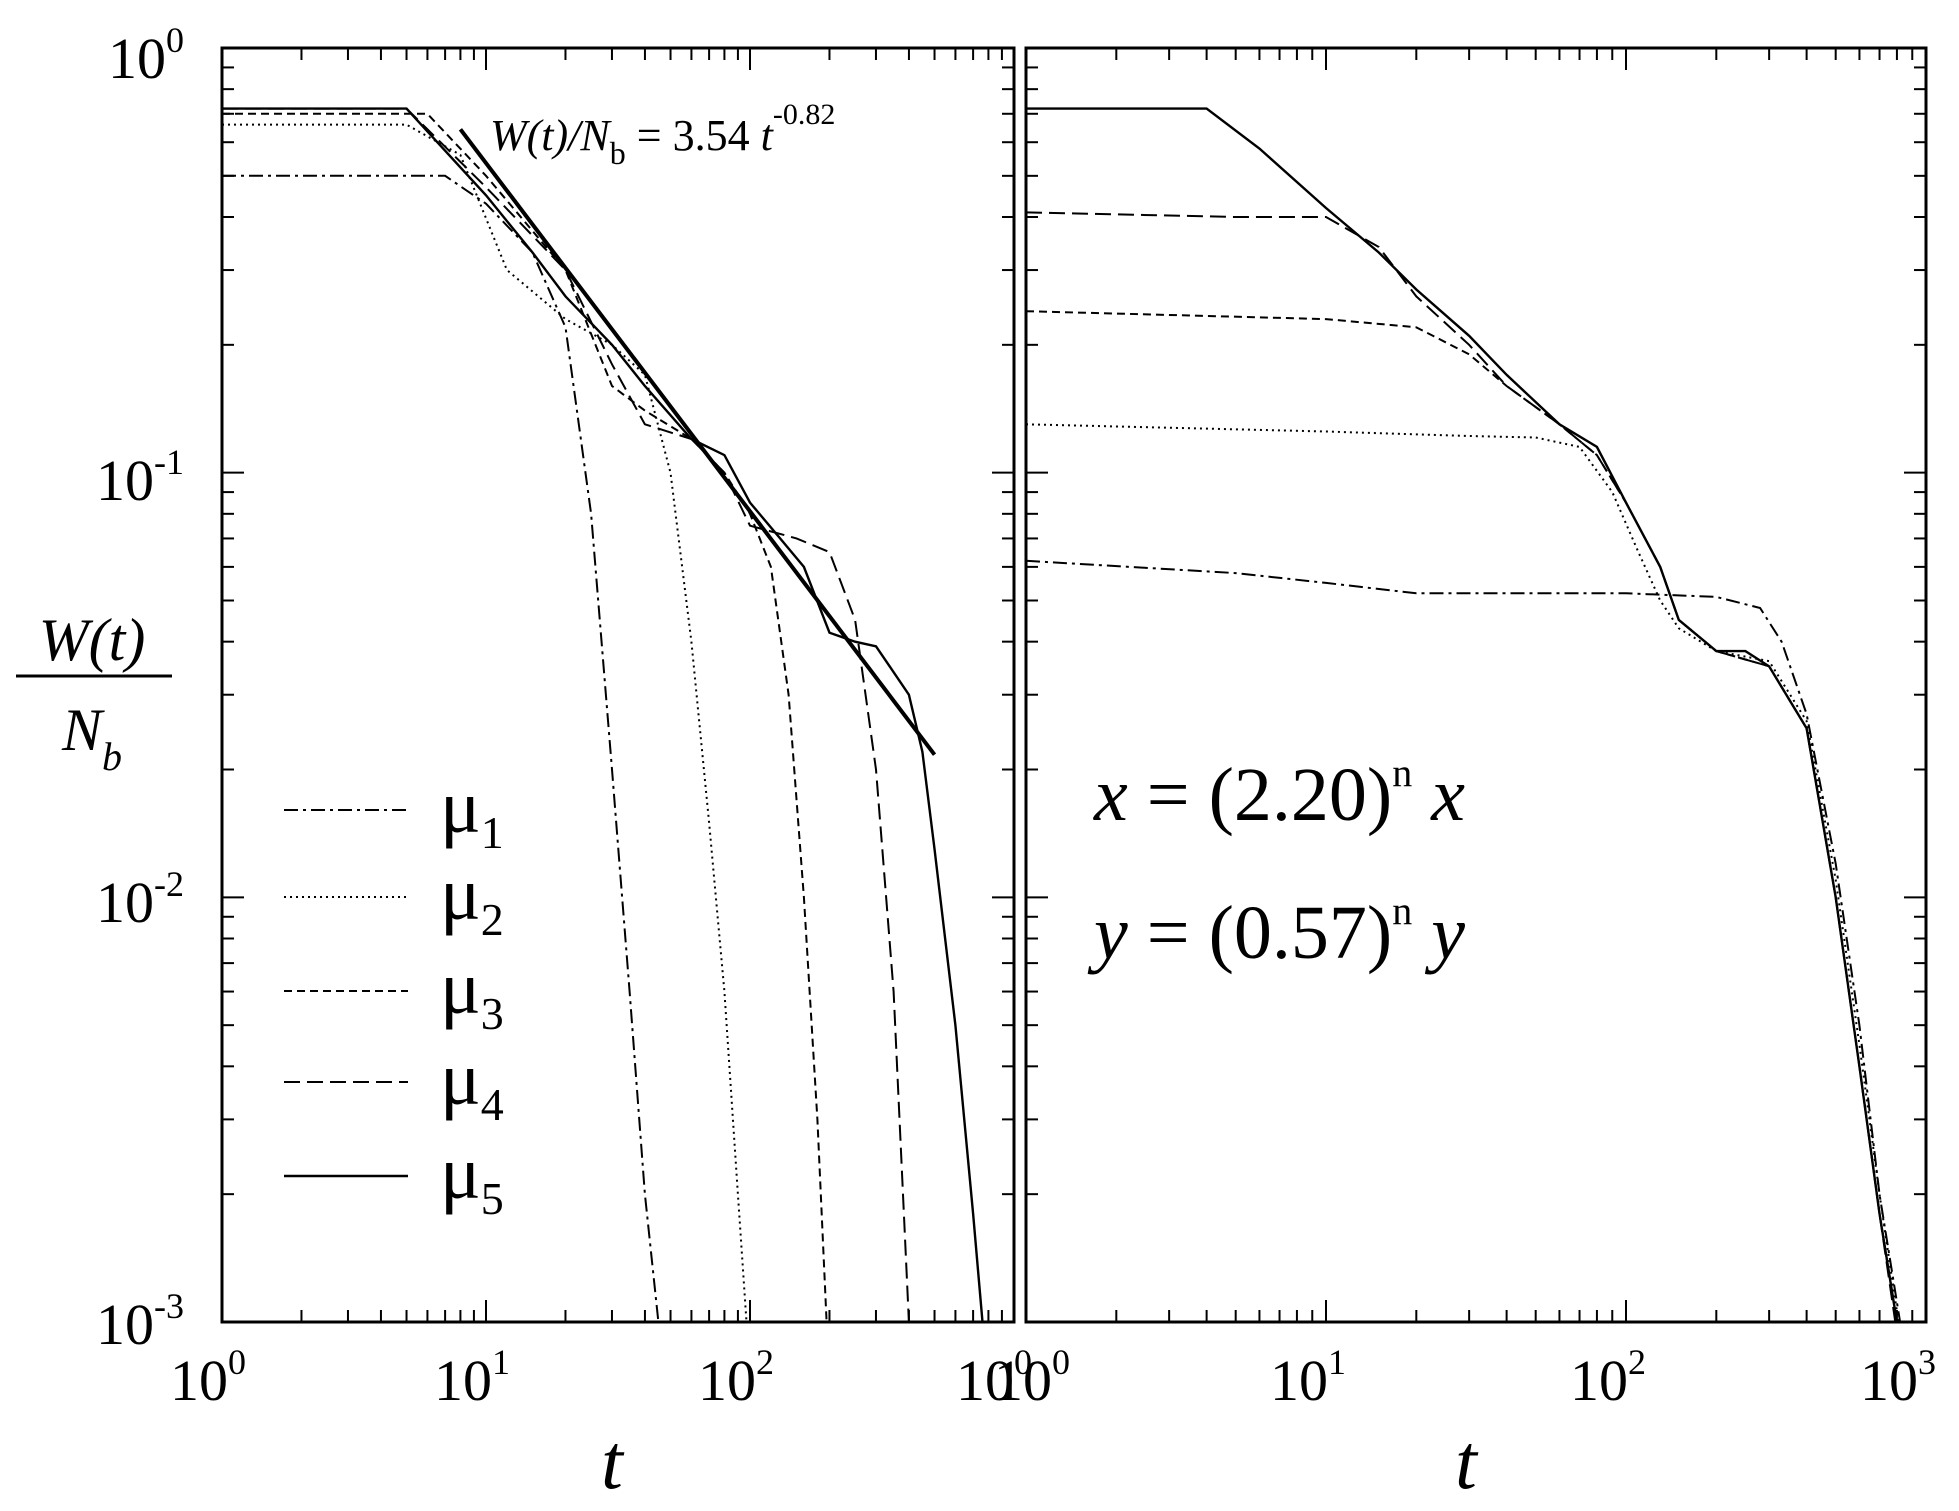 Image resolution: width=1959 pixels, height=1511 pixels. I want to click on x-tick-label-1: 10⁰, so click(208, 1377).